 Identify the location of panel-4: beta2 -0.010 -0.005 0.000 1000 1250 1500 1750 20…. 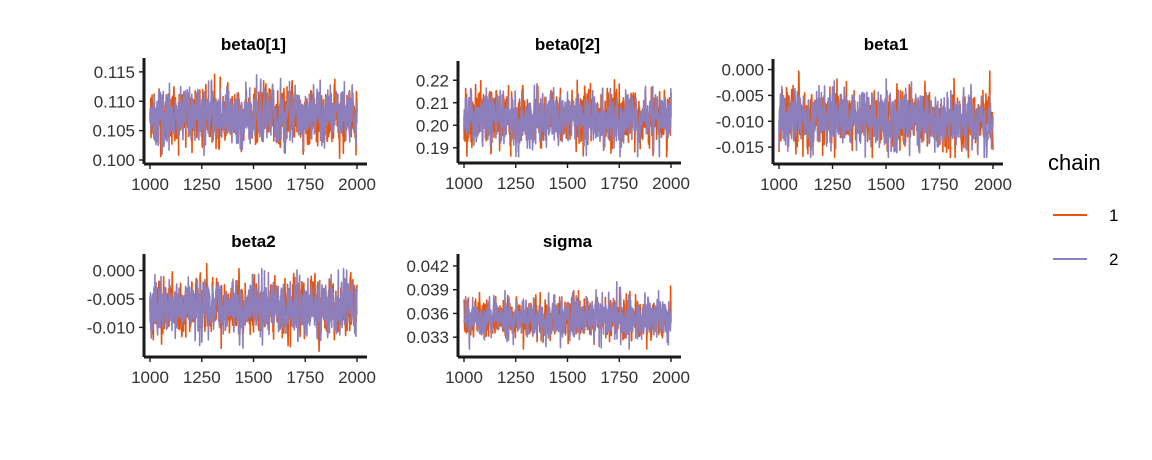
(231, 309).